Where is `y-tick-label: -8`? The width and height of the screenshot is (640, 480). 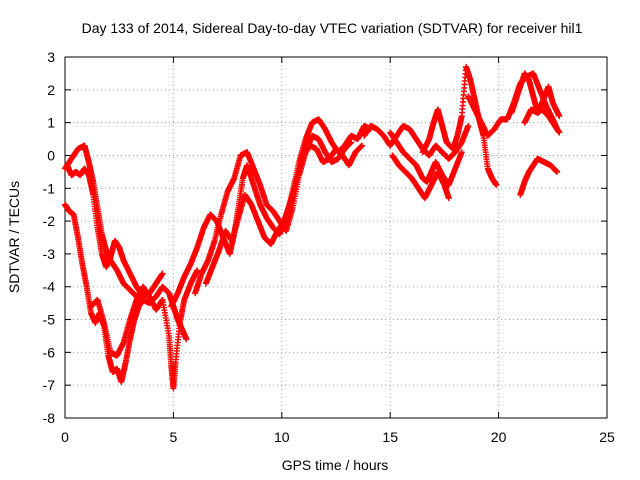 y-tick-label: -8 is located at coordinates (49, 418).